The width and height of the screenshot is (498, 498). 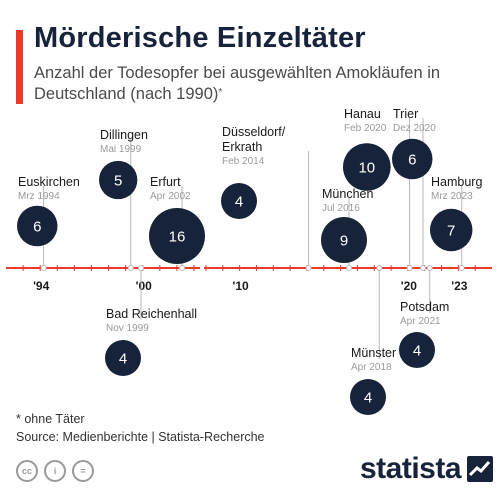 I want to click on title-accent-bar, so click(x=19, y=67).